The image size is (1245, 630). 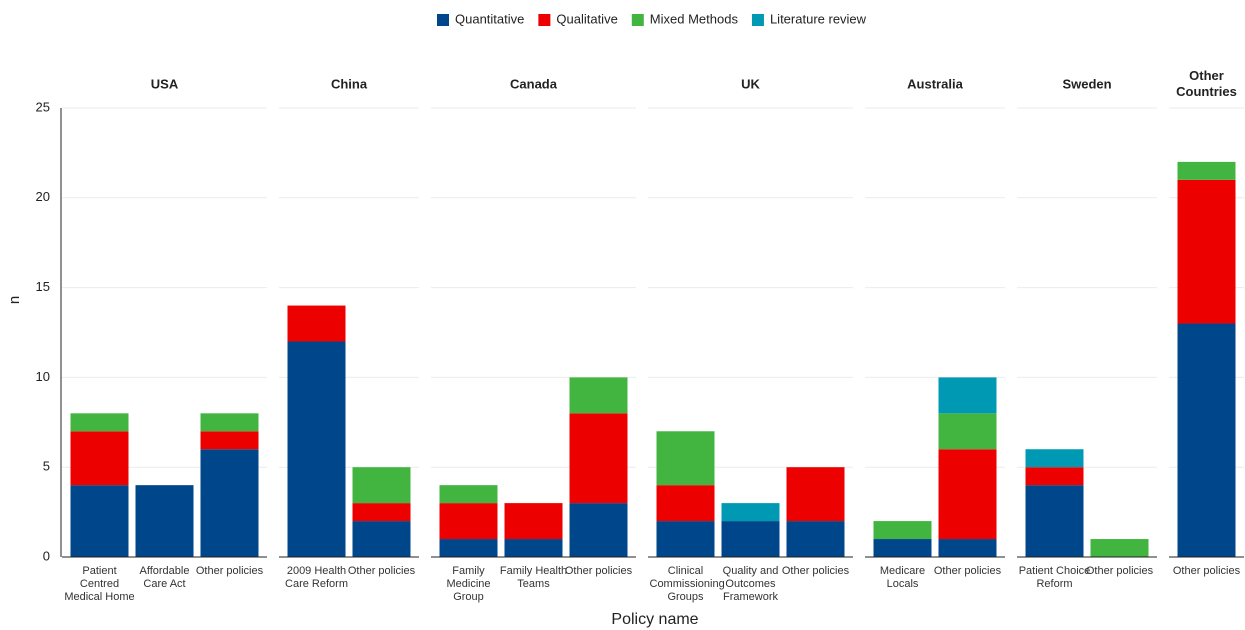 I want to click on x-tick-label: Medicare Locals, so click(x=902, y=577).